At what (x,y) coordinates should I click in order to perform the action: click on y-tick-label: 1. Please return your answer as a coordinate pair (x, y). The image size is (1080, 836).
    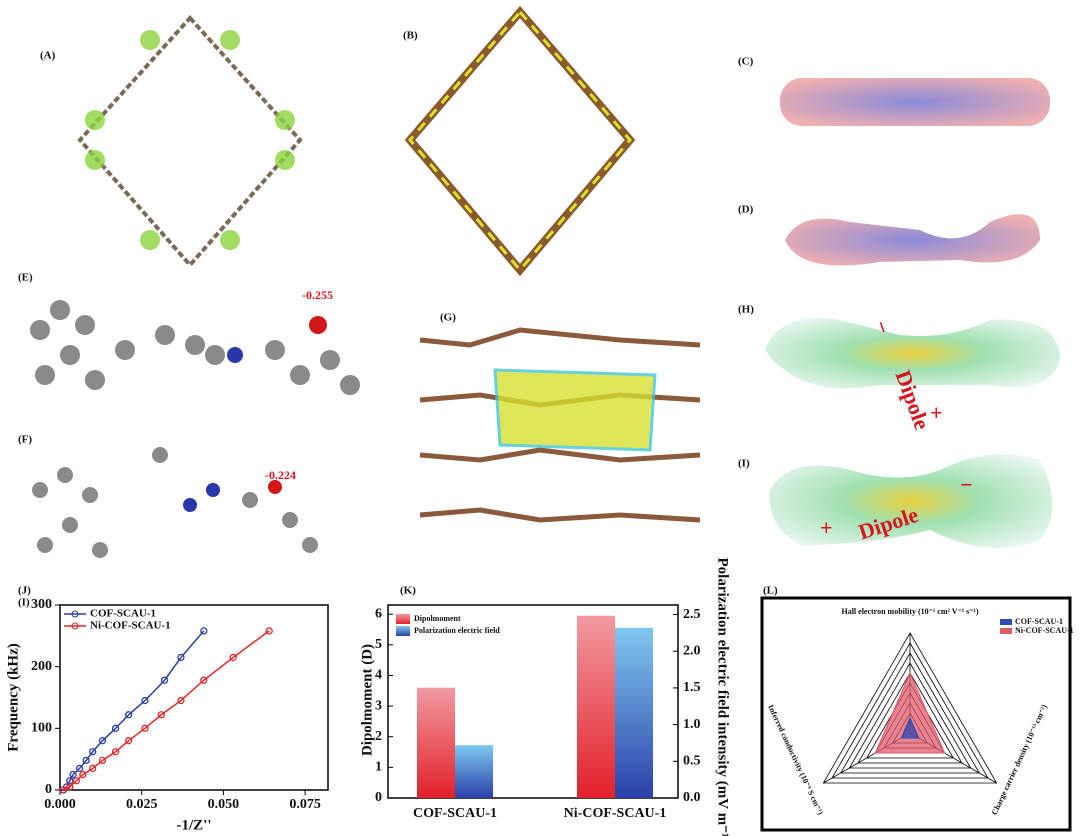
    Looking at the image, I should click on (378, 767).